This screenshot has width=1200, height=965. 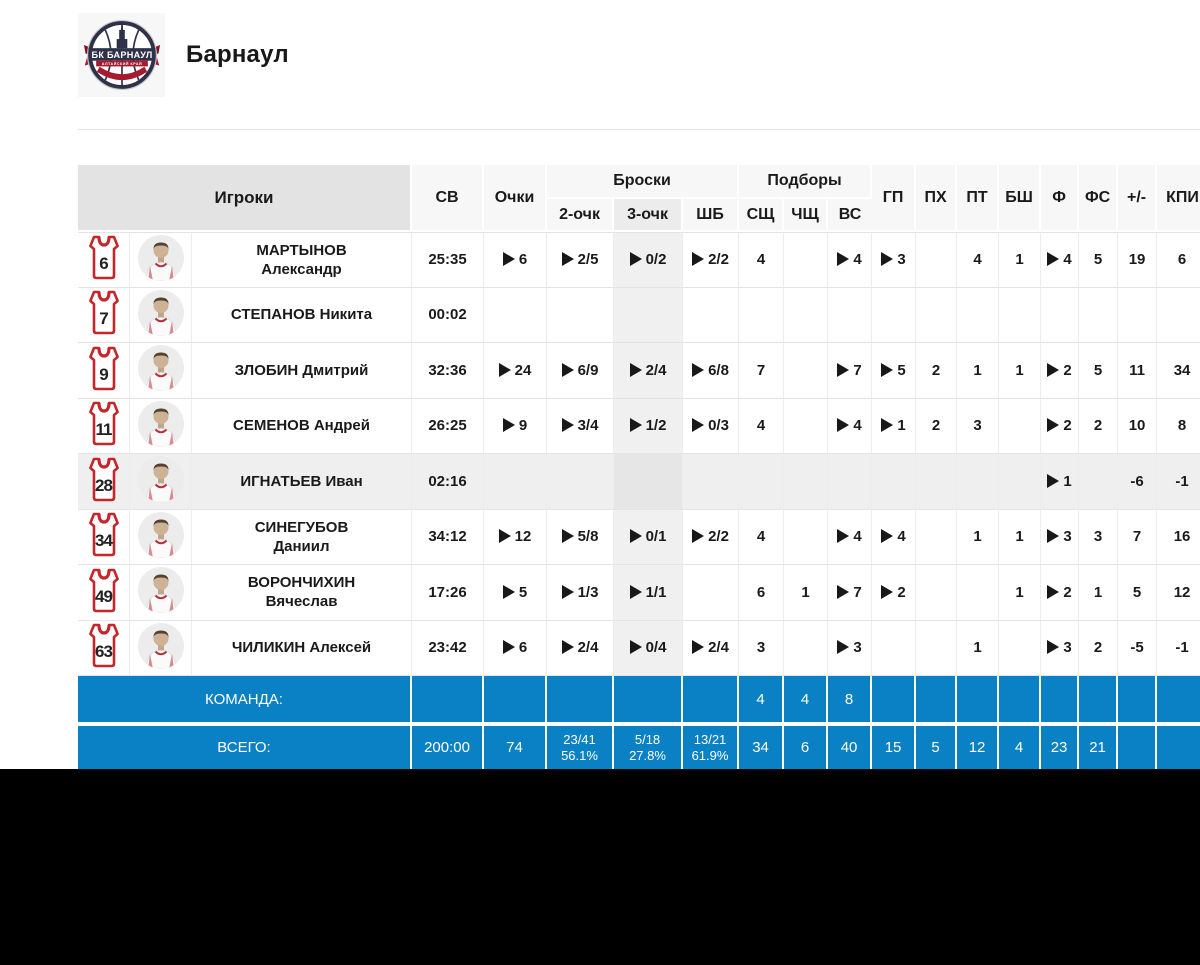 What do you see at coordinates (302, 315) in the screenshot?
I see `player-name: СТЕПАНОВ Никита` at bounding box center [302, 315].